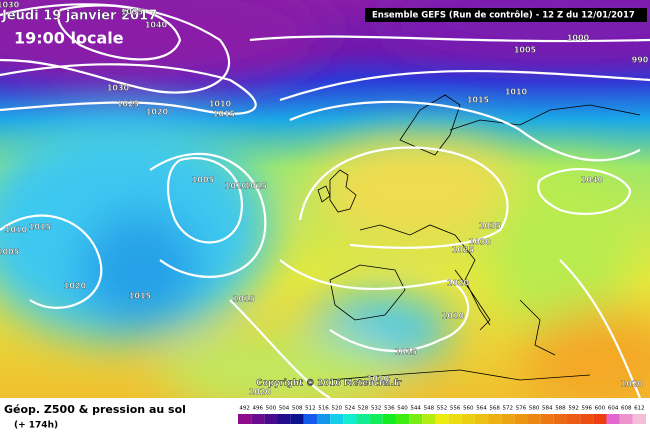  Describe the element at coordinates (521, 409) in the screenshot. I see `scale-label: 576` at that location.